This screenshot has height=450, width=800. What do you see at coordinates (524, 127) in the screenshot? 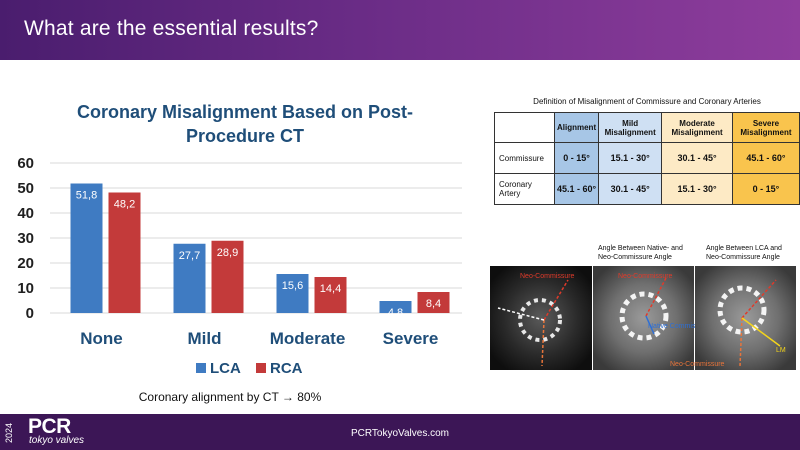
I see `table-header-empty` at bounding box center [524, 127].